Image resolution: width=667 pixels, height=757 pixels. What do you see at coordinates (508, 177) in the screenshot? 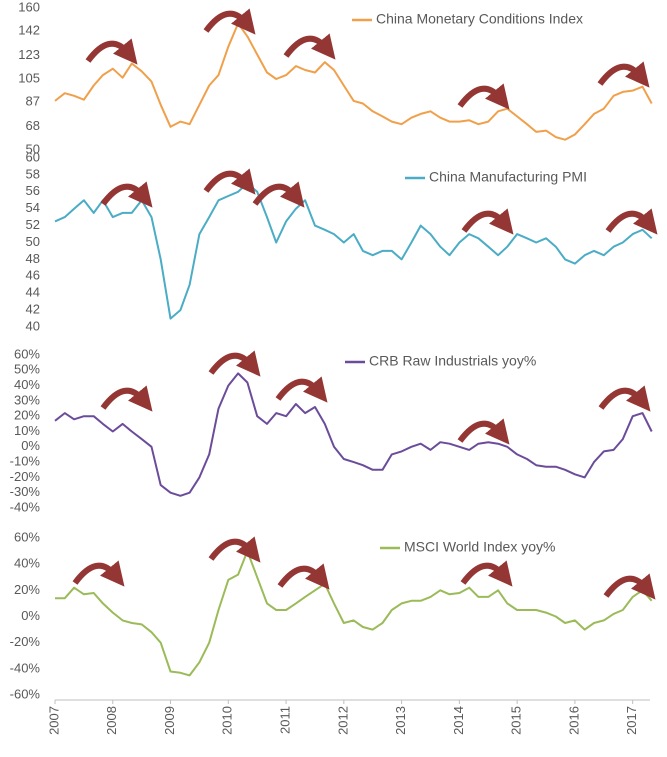
I see `legend-label: China Manufacturing PMI` at bounding box center [508, 177].